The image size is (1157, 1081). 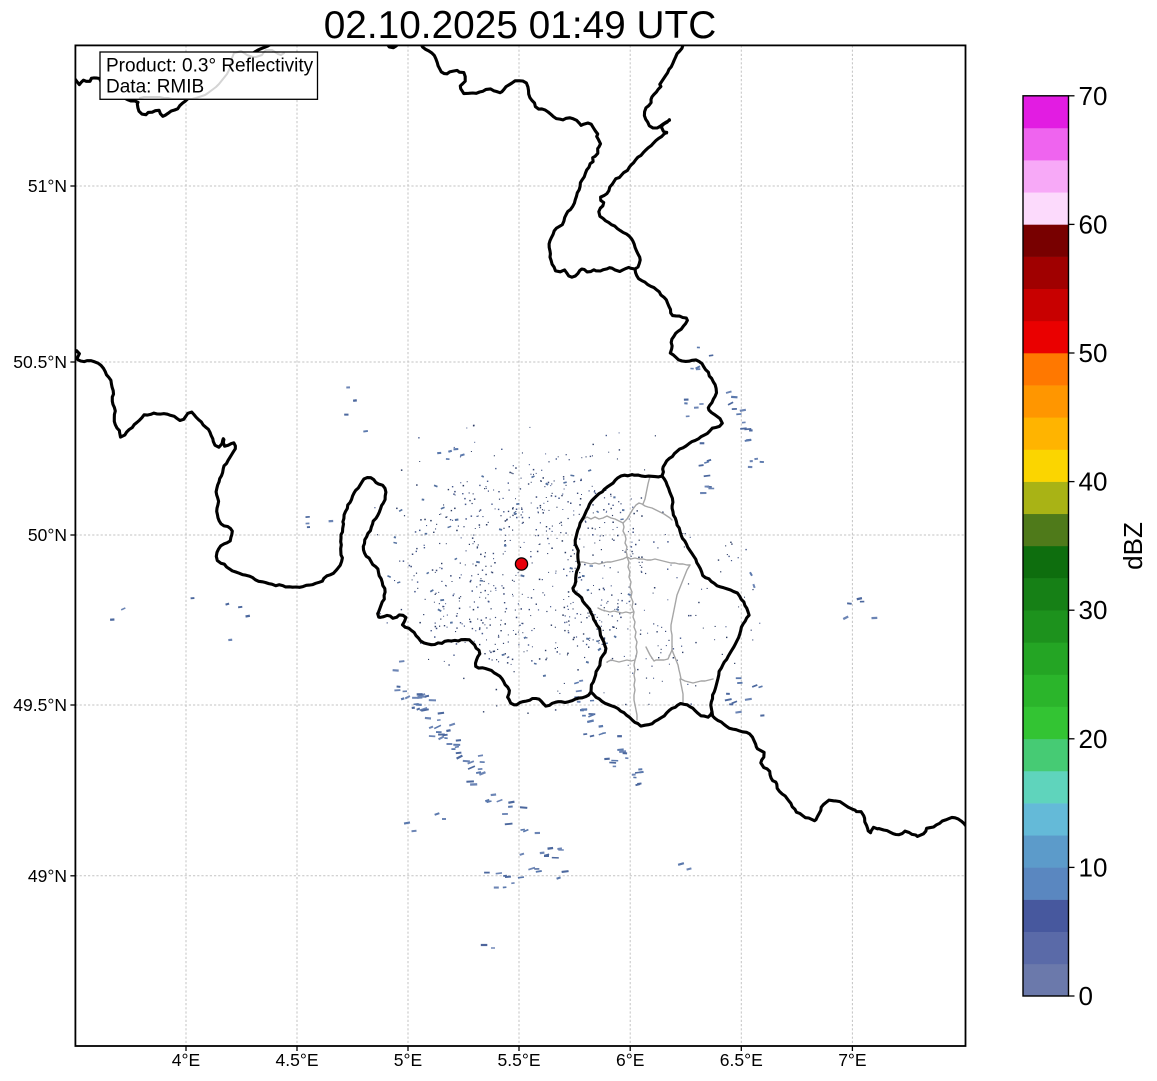 What do you see at coordinates (1093, 610) in the screenshot?
I see `svg-text: 30` at bounding box center [1093, 610].